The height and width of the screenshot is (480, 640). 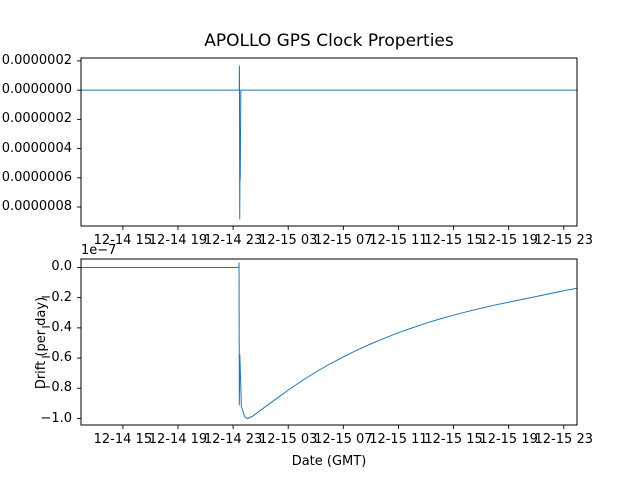 I want to click on y-tick-label: 0.0000008, so click(x=36, y=206).